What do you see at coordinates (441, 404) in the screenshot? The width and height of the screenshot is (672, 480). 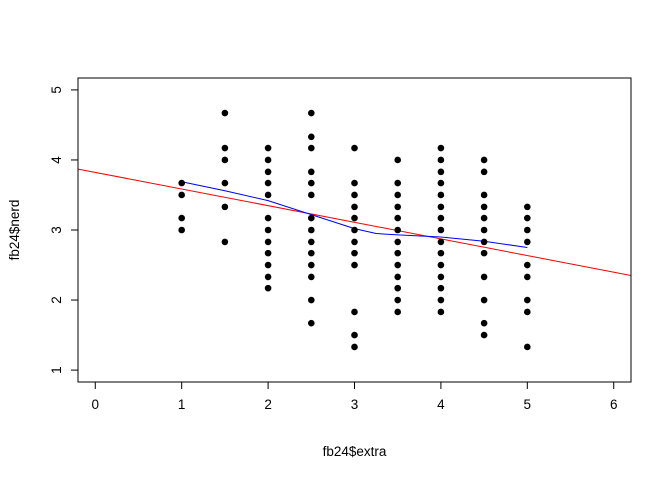 I see `x-tick-label: 4` at bounding box center [441, 404].